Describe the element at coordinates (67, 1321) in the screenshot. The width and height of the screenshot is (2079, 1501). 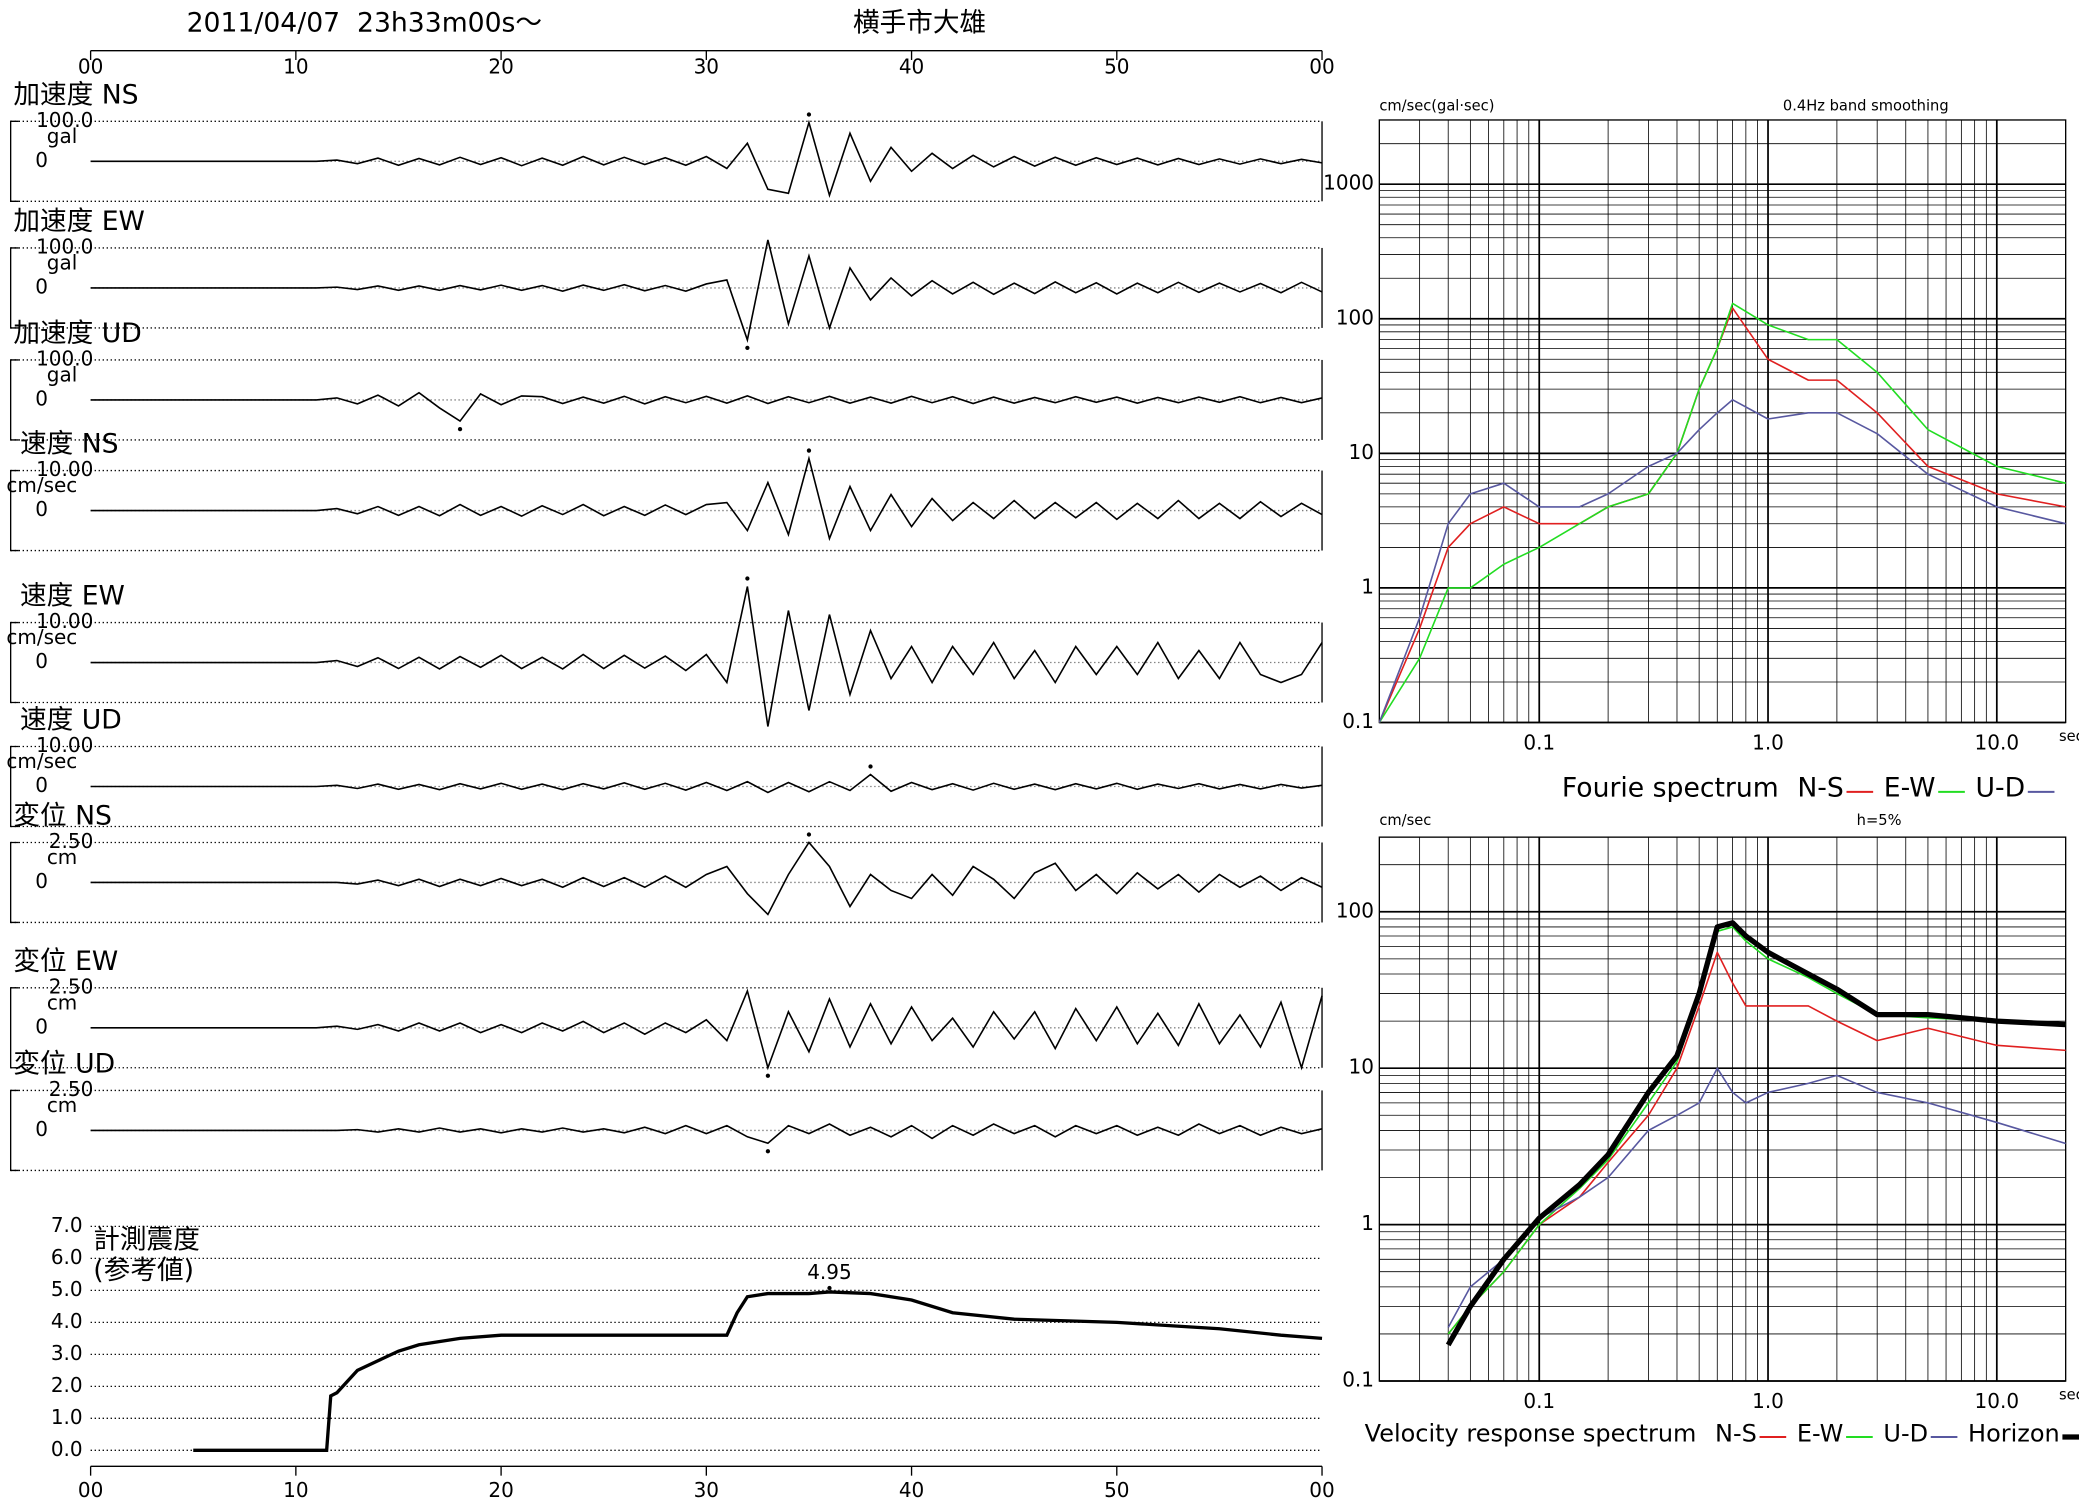
I see `y-tick-label: 4.0` at that location.